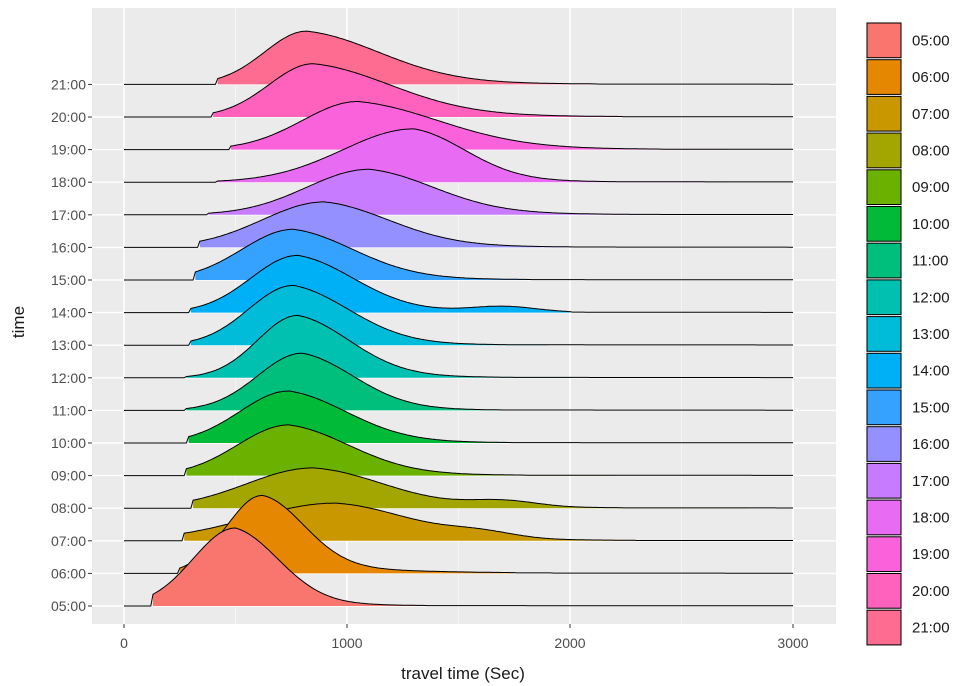 This screenshot has width=962, height=686. I want to click on y-tick-label: 09:00, so click(68, 476).